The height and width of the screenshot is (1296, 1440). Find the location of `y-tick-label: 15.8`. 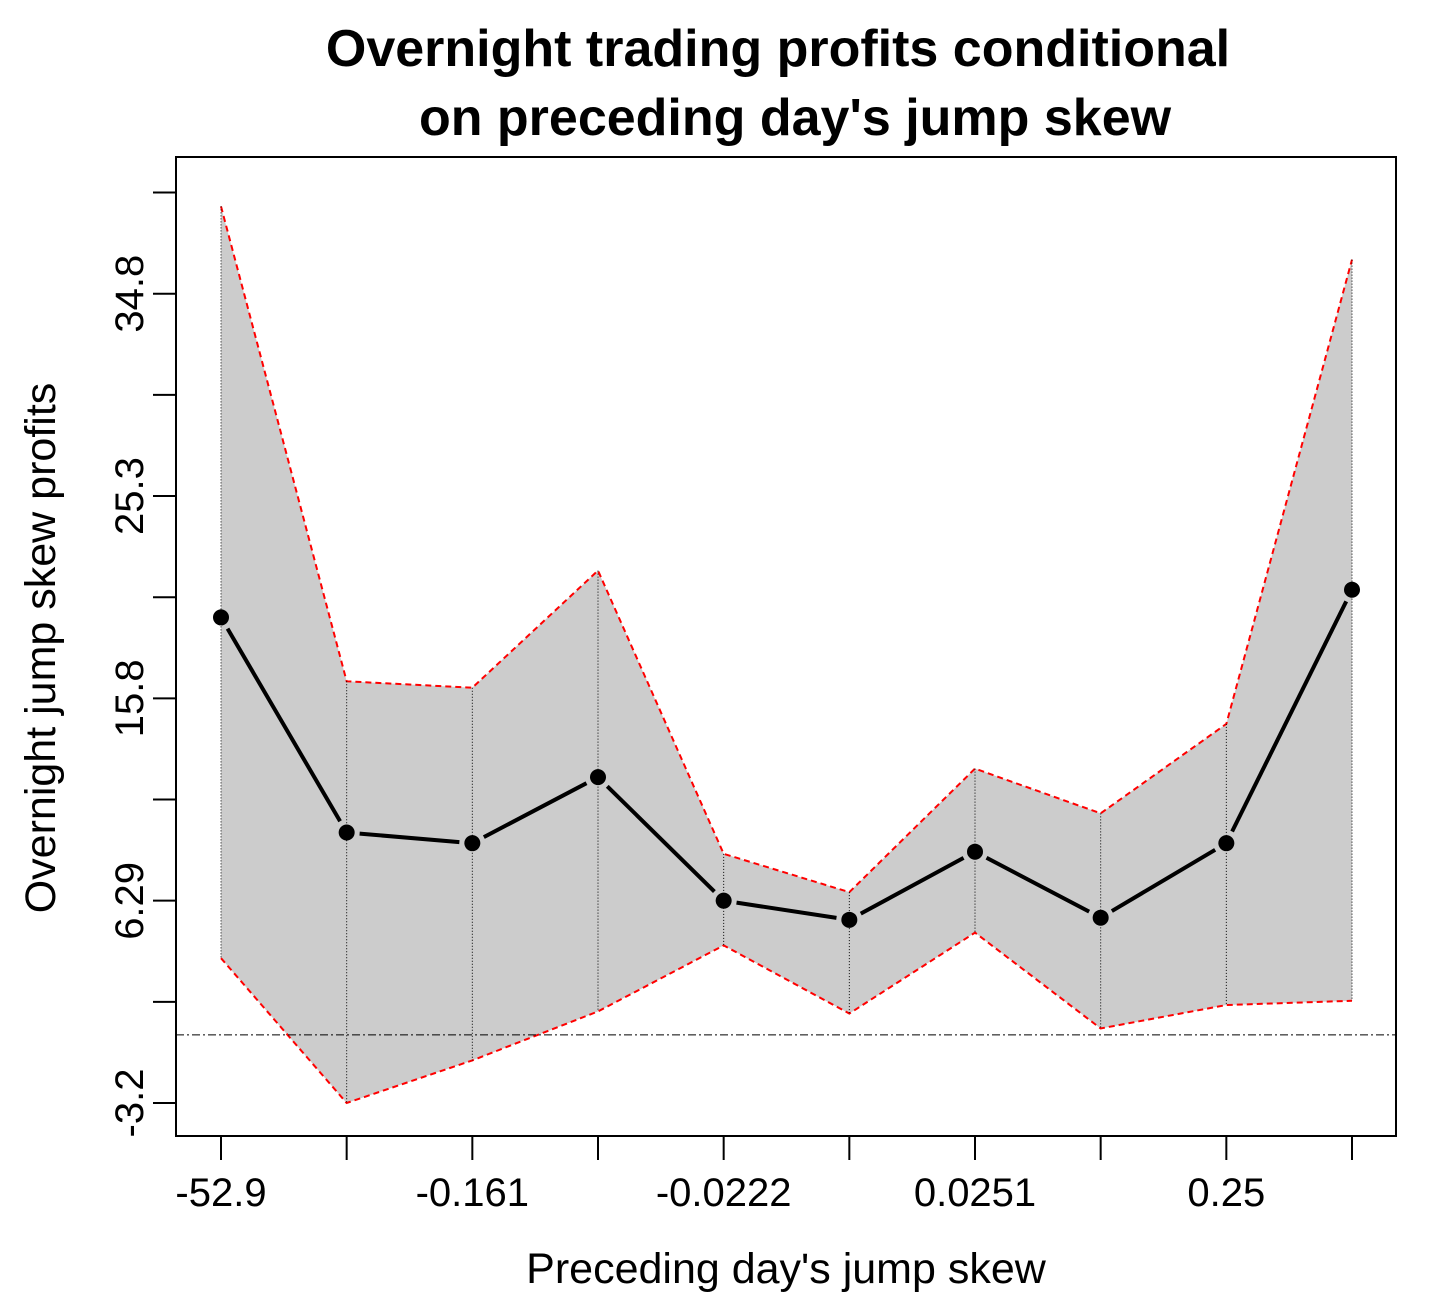

y-tick-label: 15.8 is located at coordinates (130, 698).